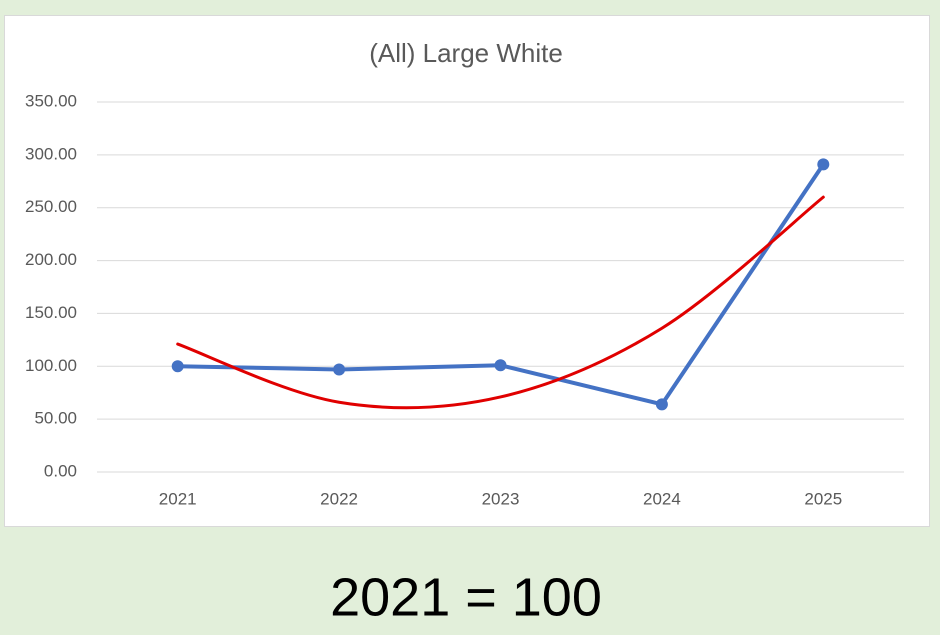 The height and width of the screenshot is (635, 940). I want to click on chart-title: (All) Large White, so click(466, 53).